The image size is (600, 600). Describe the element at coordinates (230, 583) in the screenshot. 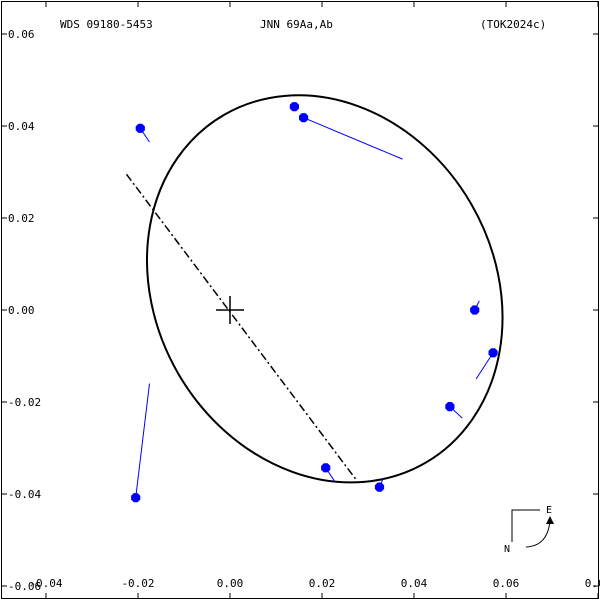

I see `x-tick-label: 0.00` at that location.